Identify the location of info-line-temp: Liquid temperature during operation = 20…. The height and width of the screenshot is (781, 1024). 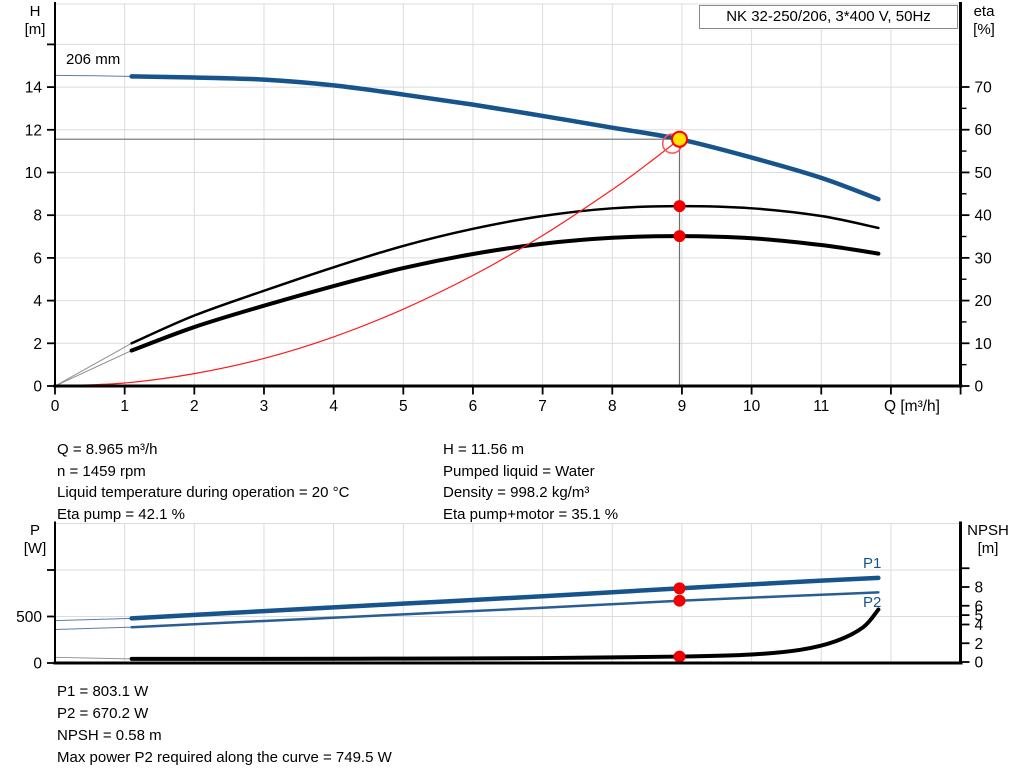
(203, 492).